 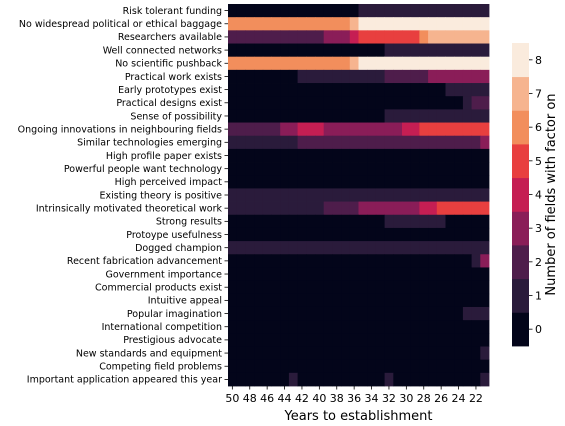 What do you see at coordinates (163, 274) in the screenshot?
I see `row-label: Government importance` at bounding box center [163, 274].